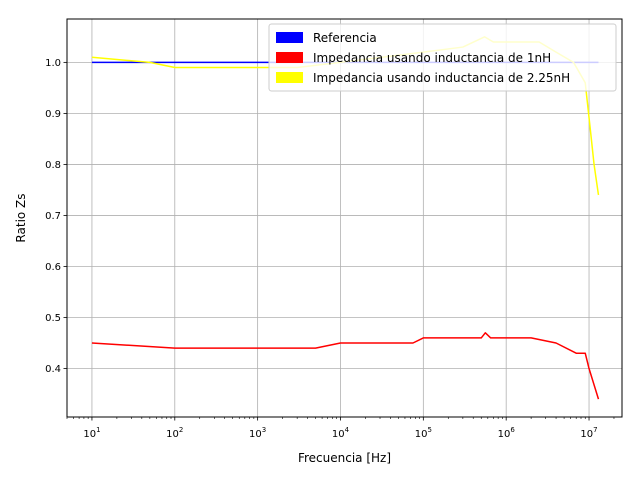  What do you see at coordinates (53, 216) in the screenshot?
I see `y-tick-label: 0.7` at bounding box center [53, 216].